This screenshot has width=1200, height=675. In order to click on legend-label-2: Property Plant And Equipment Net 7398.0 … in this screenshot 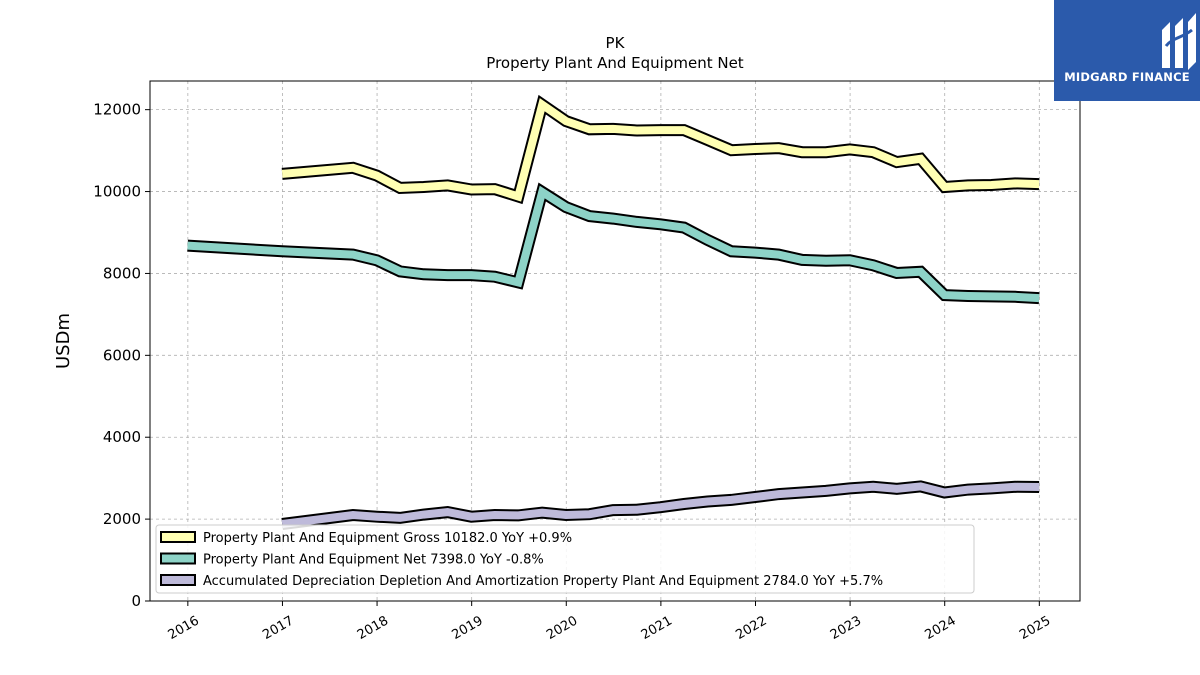, I will do `click(373, 560)`.